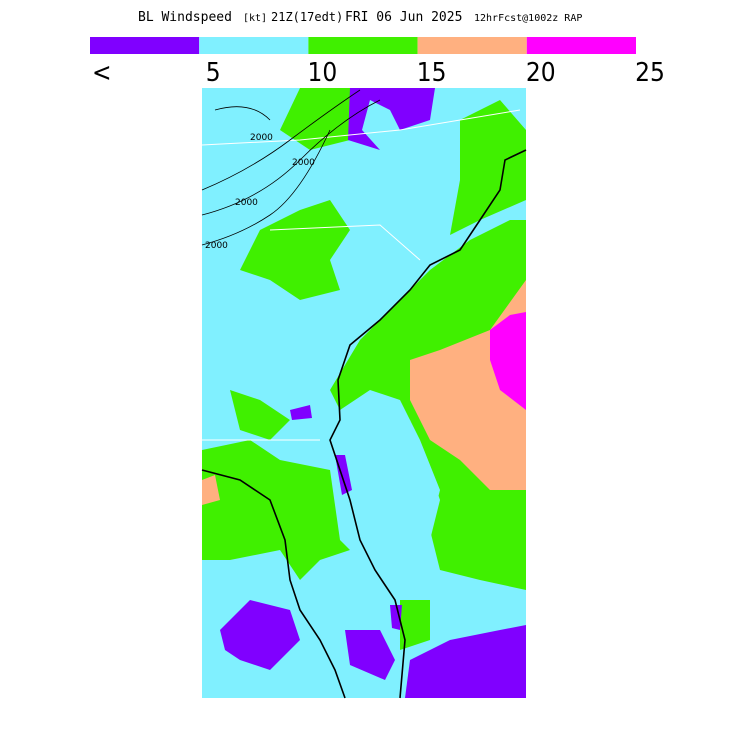 This screenshot has height=729, width=729. Describe the element at coordinates (541, 73) in the screenshot. I see `legend-label: 20` at that location.